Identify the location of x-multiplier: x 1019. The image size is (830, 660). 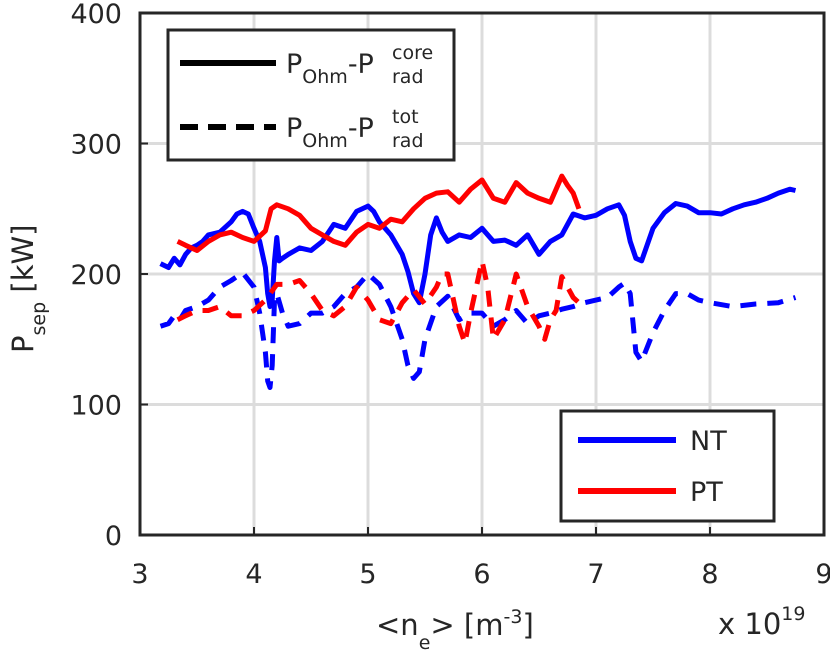
(761, 622).